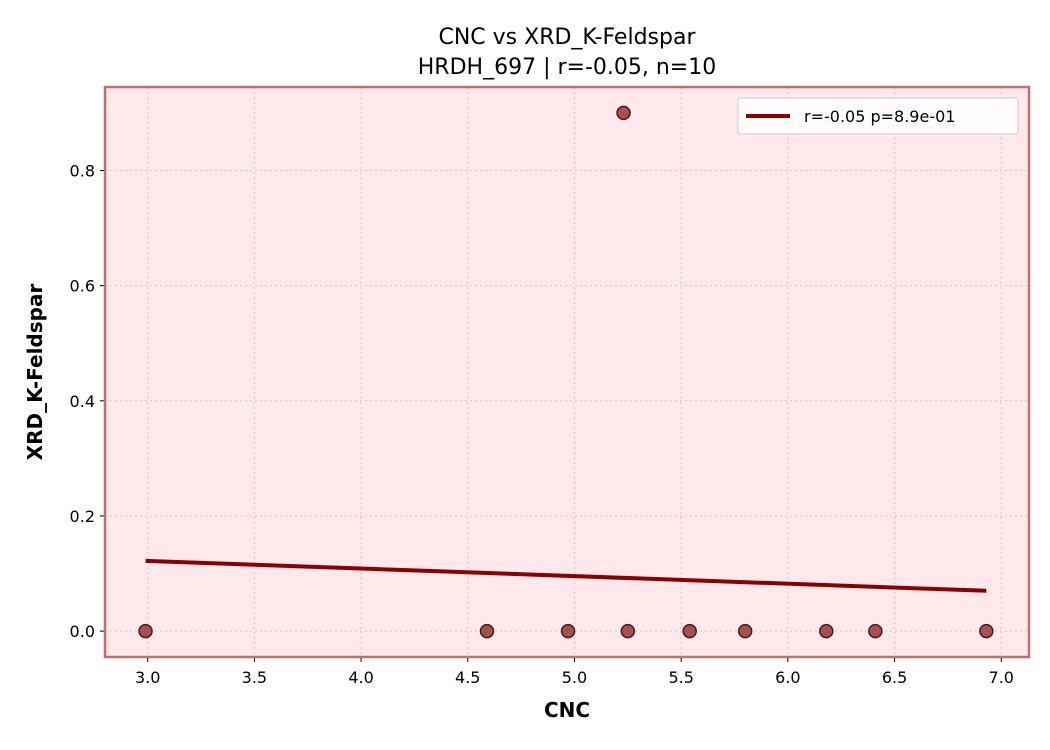 The height and width of the screenshot is (750, 1050). What do you see at coordinates (360, 677) in the screenshot?
I see `x-tick-label: 4.0` at bounding box center [360, 677].